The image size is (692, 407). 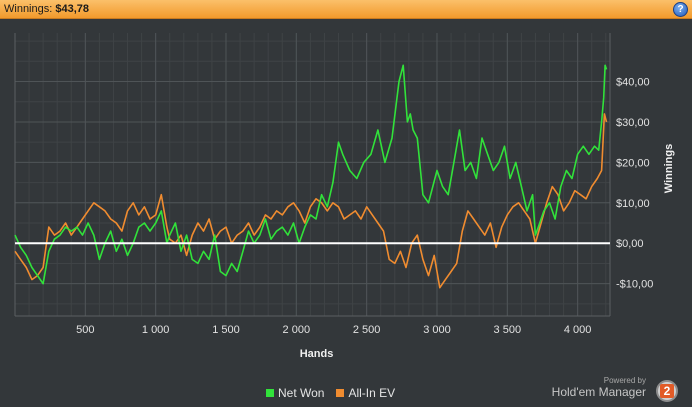 I want to click on y-tick-label: $30,00, so click(x=633, y=123).